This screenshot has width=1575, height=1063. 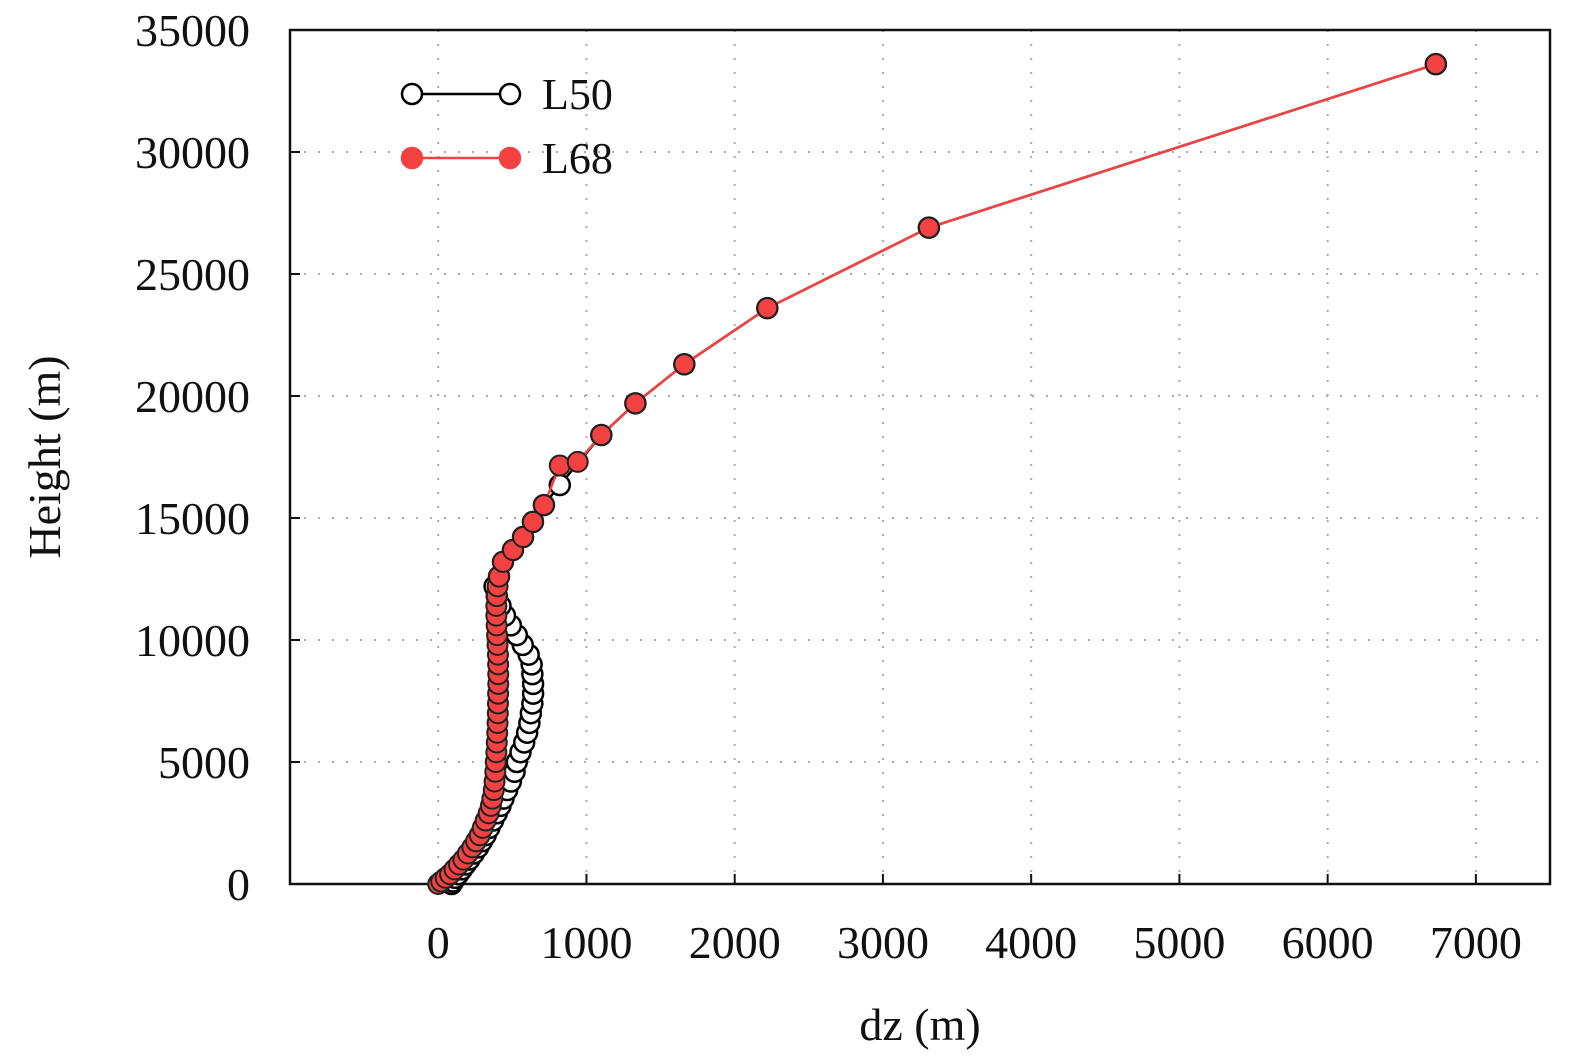 What do you see at coordinates (192, 640) in the screenshot?
I see `y-tick-label: 10000` at bounding box center [192, 640].